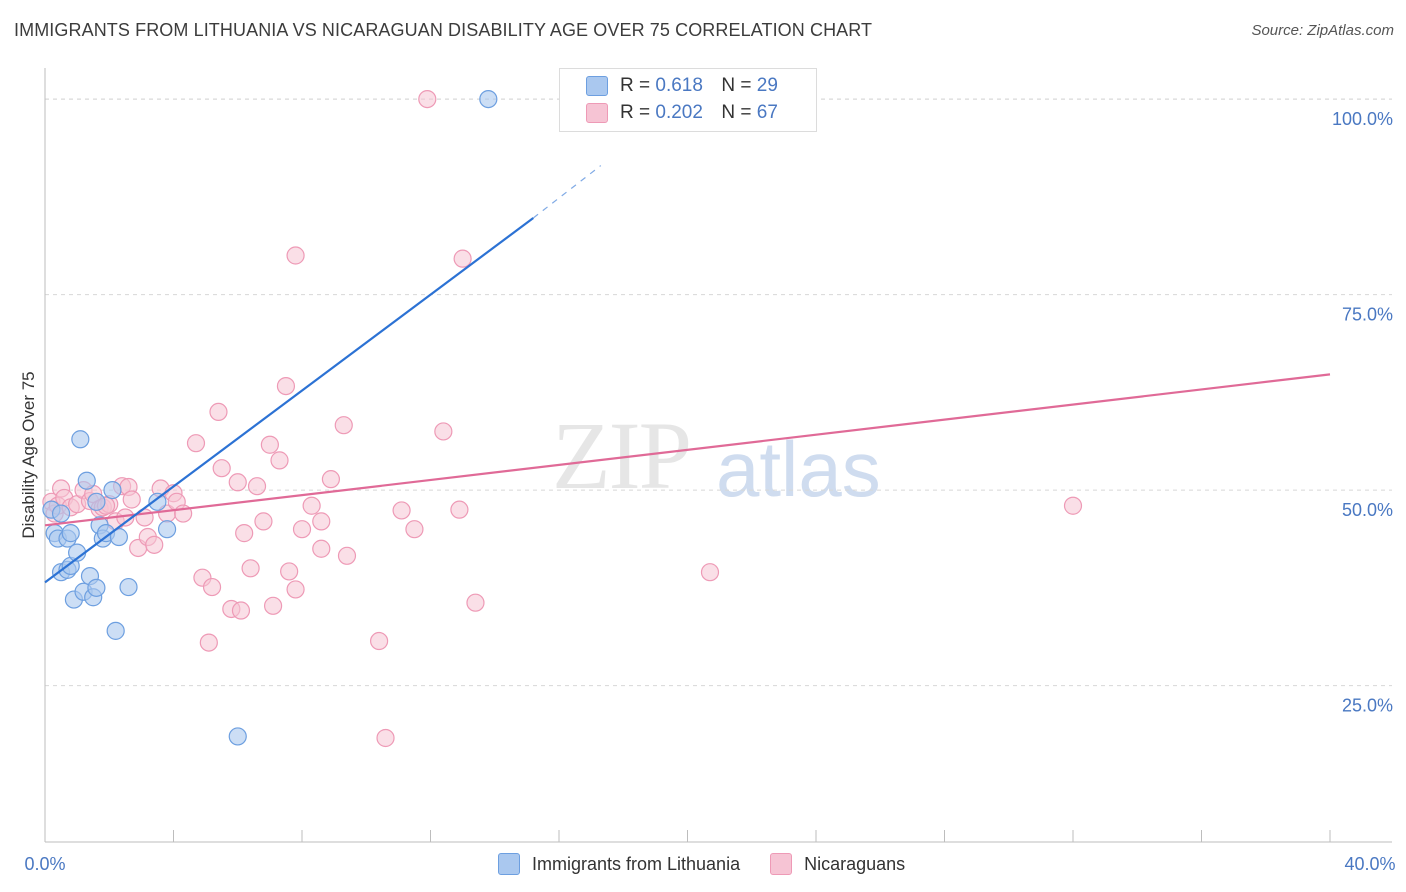 Image resolution: width=1406 pixels, height=892 pixels. I want to click on legend-n-value: 67, so click(767, 112).